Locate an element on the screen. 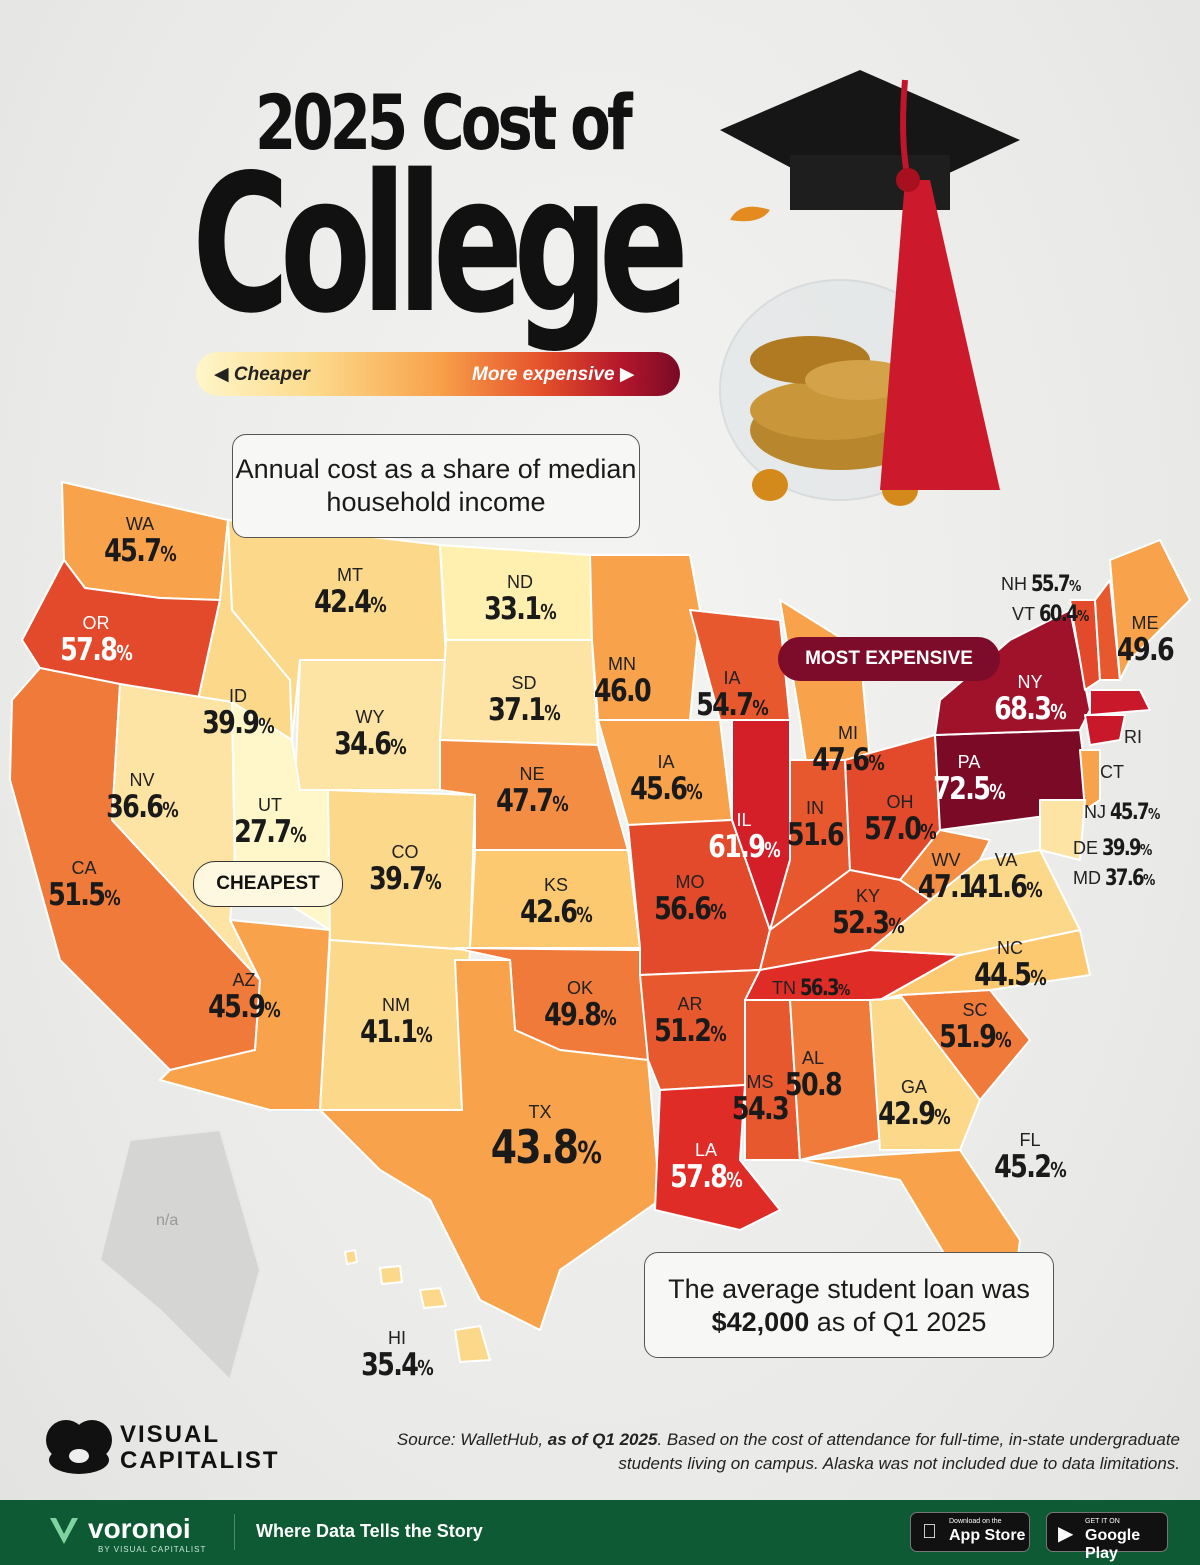  state-label-ne: NE 47.7% is located at coordinates (532, 792).